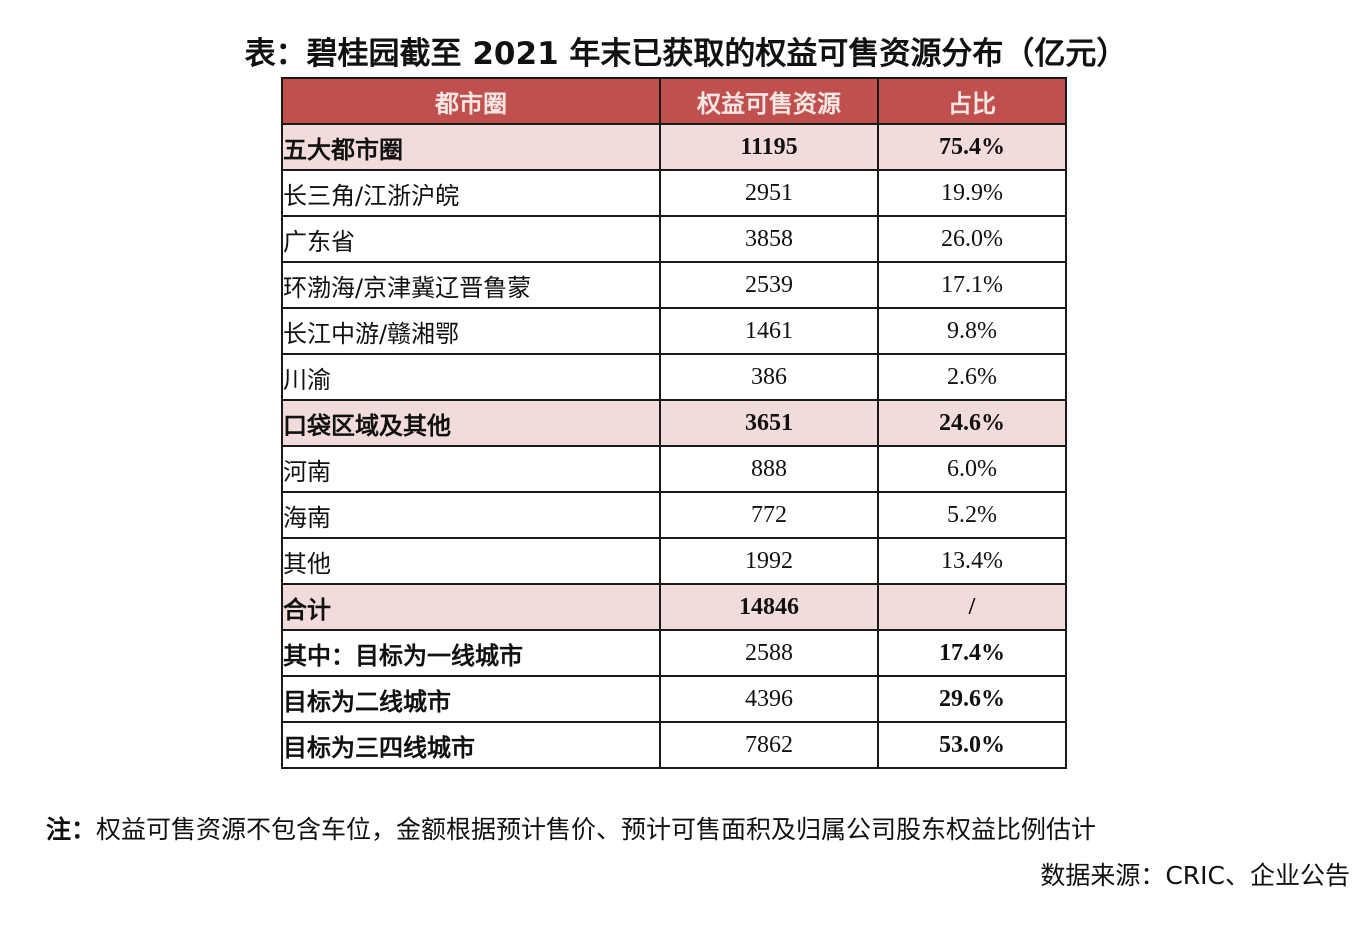 This screenshot has width=1372, height=934. What do you see at coordinates (471, 193) in the screenshot?
I see `row-label: 长三角/江浙沪皖` at bounding box center [471, 193].